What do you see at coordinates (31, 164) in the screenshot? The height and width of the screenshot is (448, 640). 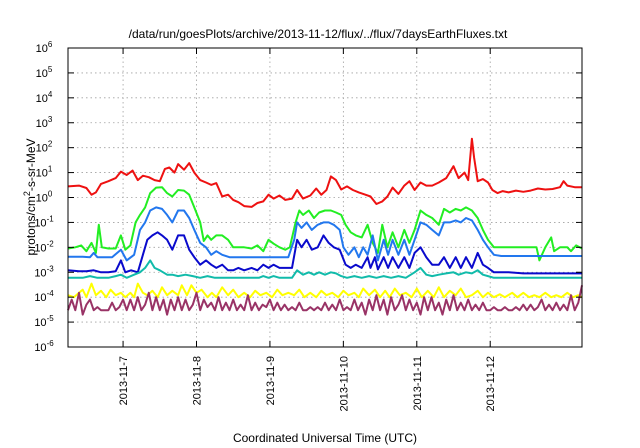 I see `y-axis-label-rest: -s-sr-MeV` at bounding box center [31, 164].